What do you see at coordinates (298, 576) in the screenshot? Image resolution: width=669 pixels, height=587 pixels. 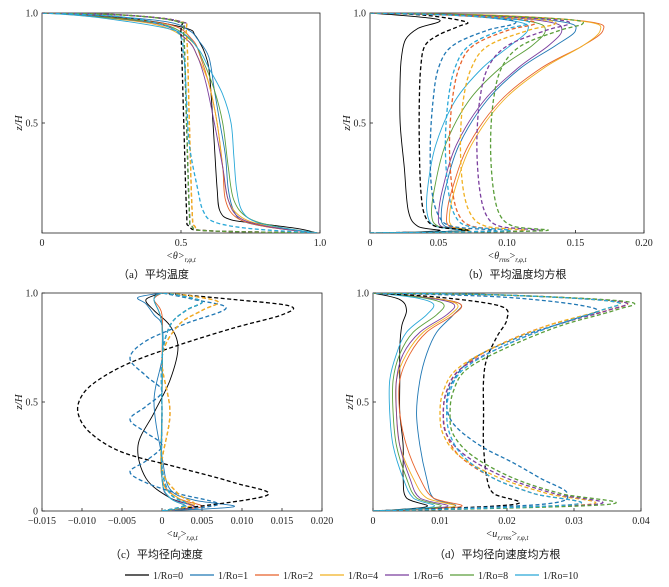 I see `legend-label: 1/Ro=2` at bounding box center [298, 576].